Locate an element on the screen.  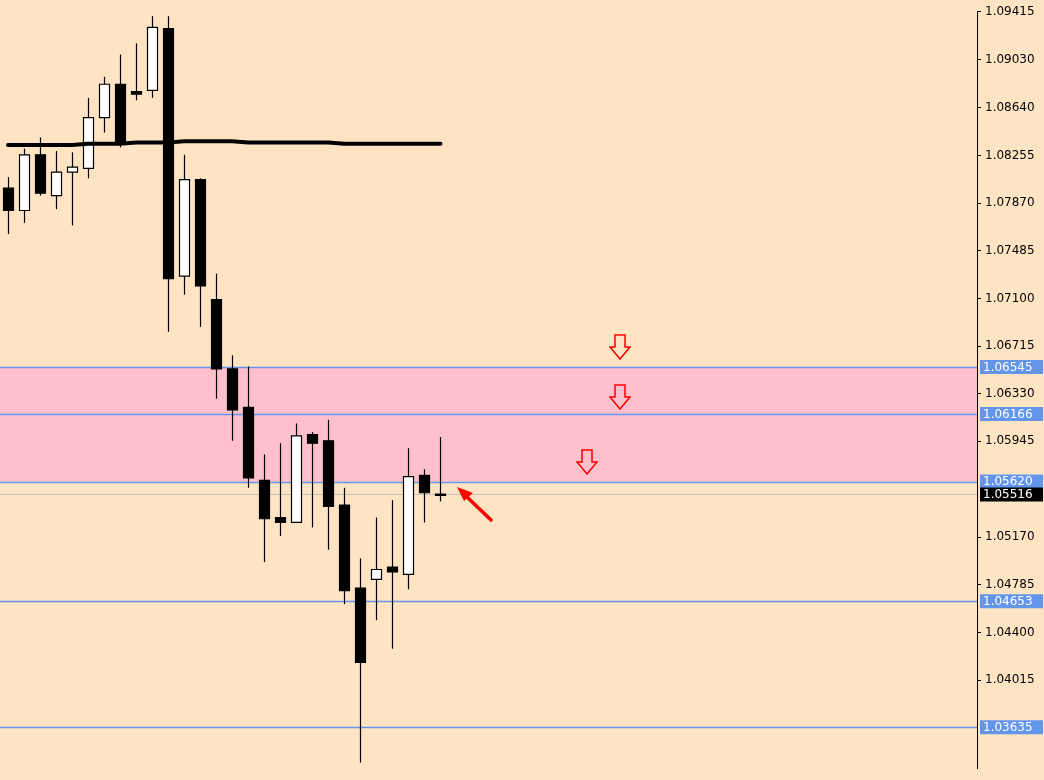
ref-line-label: 1.05620 is located at coordinates (1008, 481).